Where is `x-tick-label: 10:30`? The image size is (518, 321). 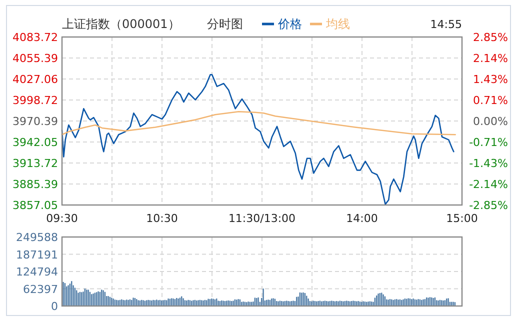
x-tick-label: 10:30 is located at coordinates (162, 218).